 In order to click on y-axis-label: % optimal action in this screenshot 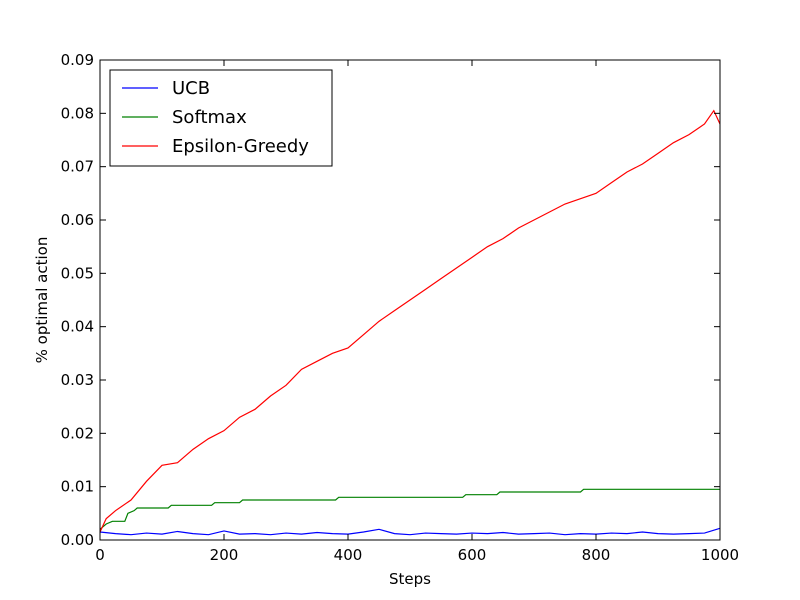, I will do `click(42, 300)`.